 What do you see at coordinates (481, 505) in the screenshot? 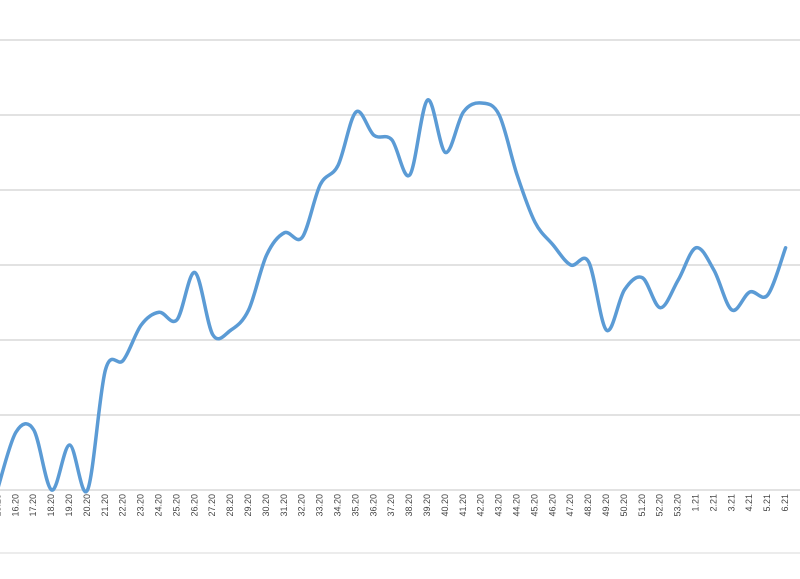
I see `x-tick-label: 42.20` at bounding box center [481, 505].